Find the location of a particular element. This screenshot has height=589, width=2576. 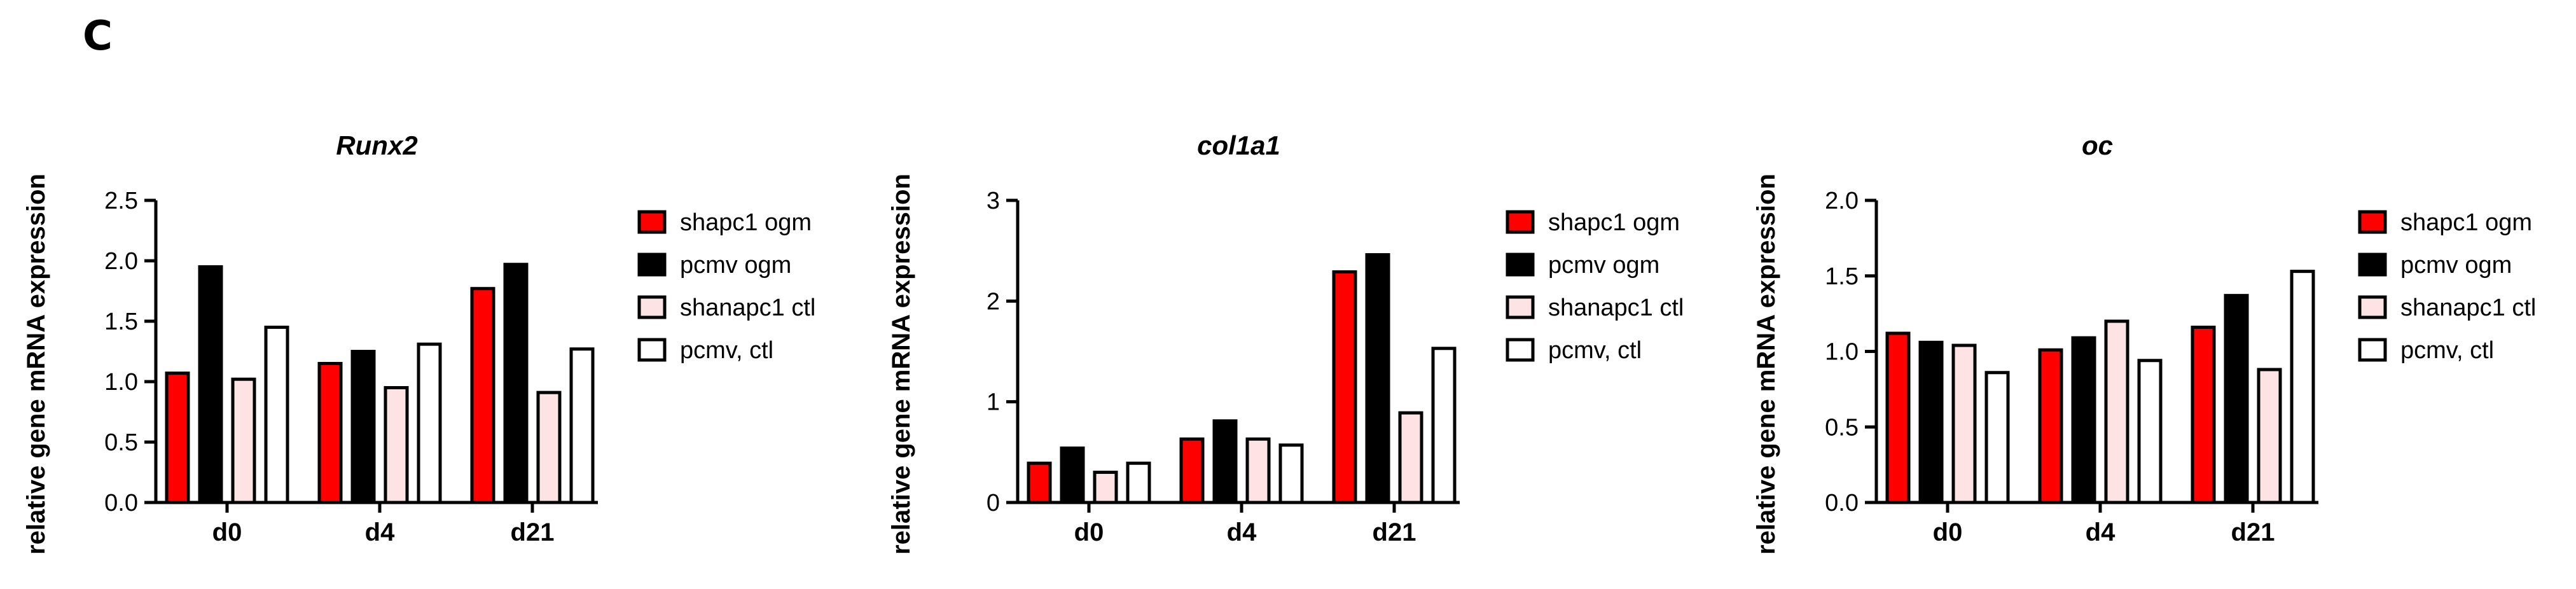

y-tick-label: 0 is located at coordinates (993, 503).